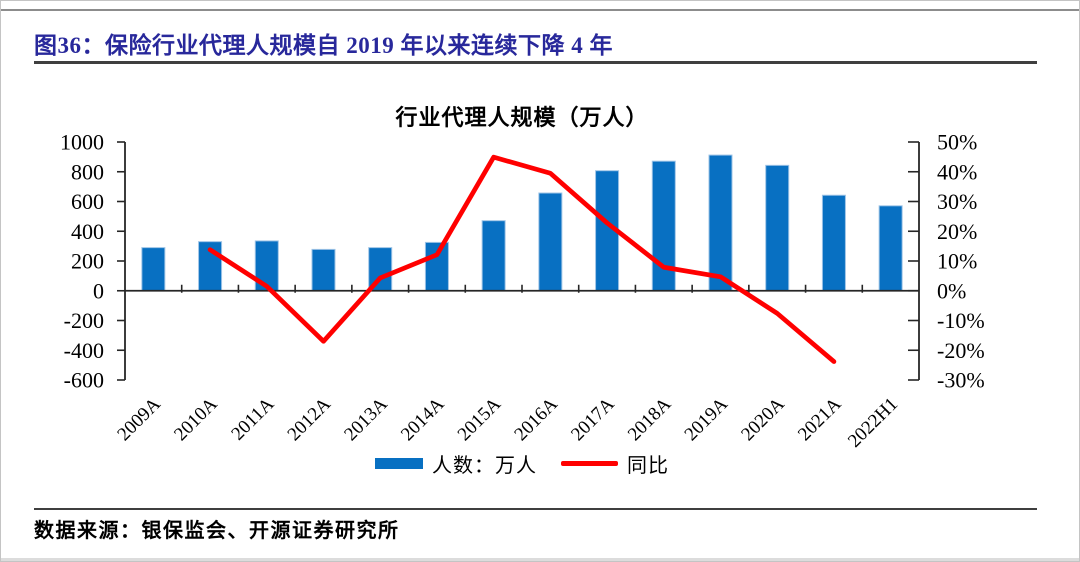 The image size is (1080, 562). Describe the element at coordinates (87, 171) in the screenshot. I see `left-axis-label: 800` at that location.